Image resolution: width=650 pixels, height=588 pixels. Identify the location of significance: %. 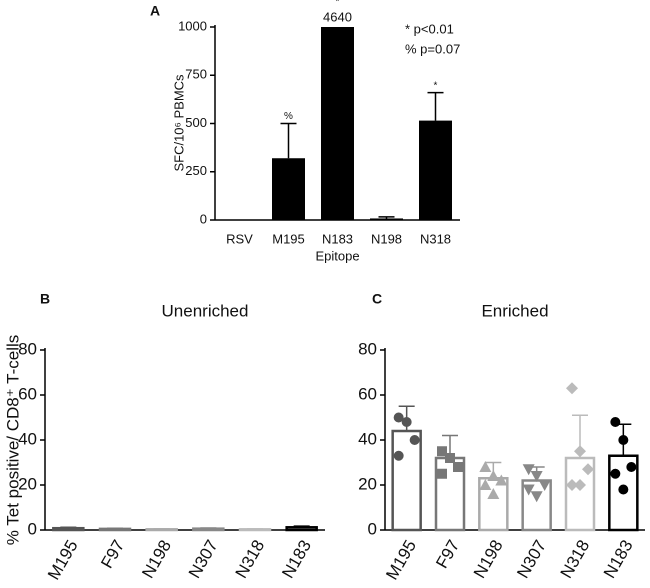
(288, 116).